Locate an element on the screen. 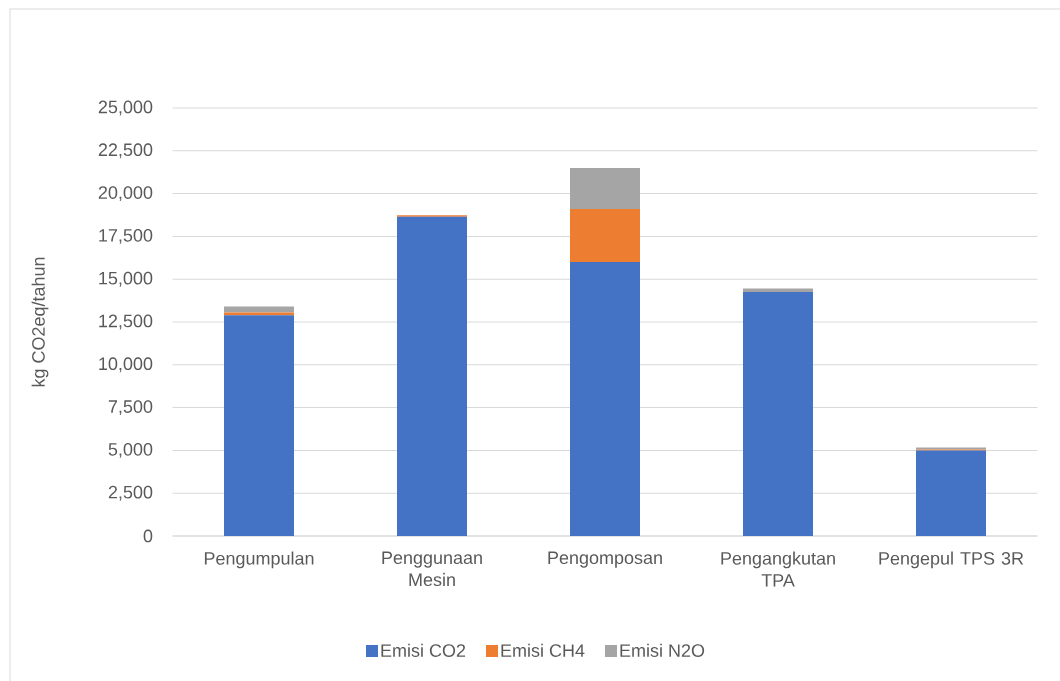 The image size is (1060, 681). x-tick-label: Pengangkutan TPA is located at coordinates (778, 569).